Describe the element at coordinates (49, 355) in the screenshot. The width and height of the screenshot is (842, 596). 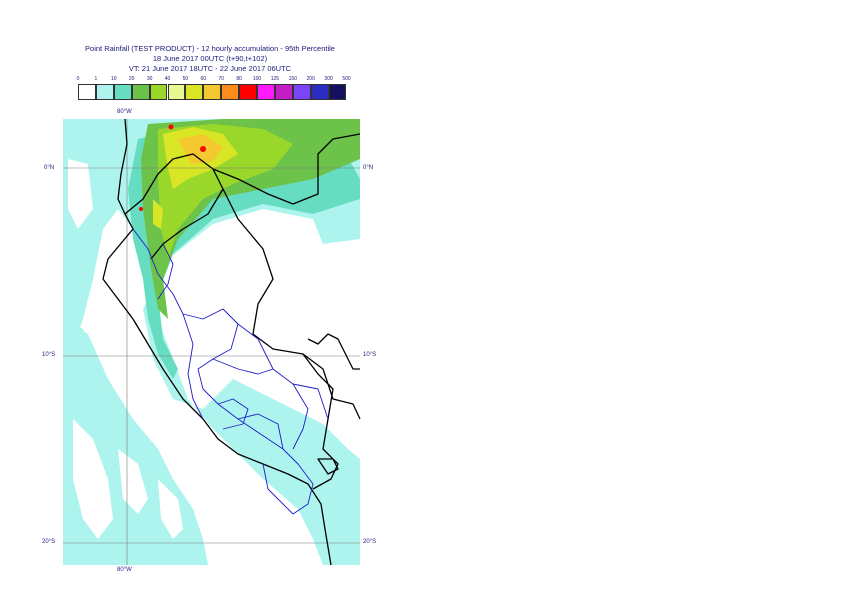
I see `lat-label-left-10: 10°S` at that location.